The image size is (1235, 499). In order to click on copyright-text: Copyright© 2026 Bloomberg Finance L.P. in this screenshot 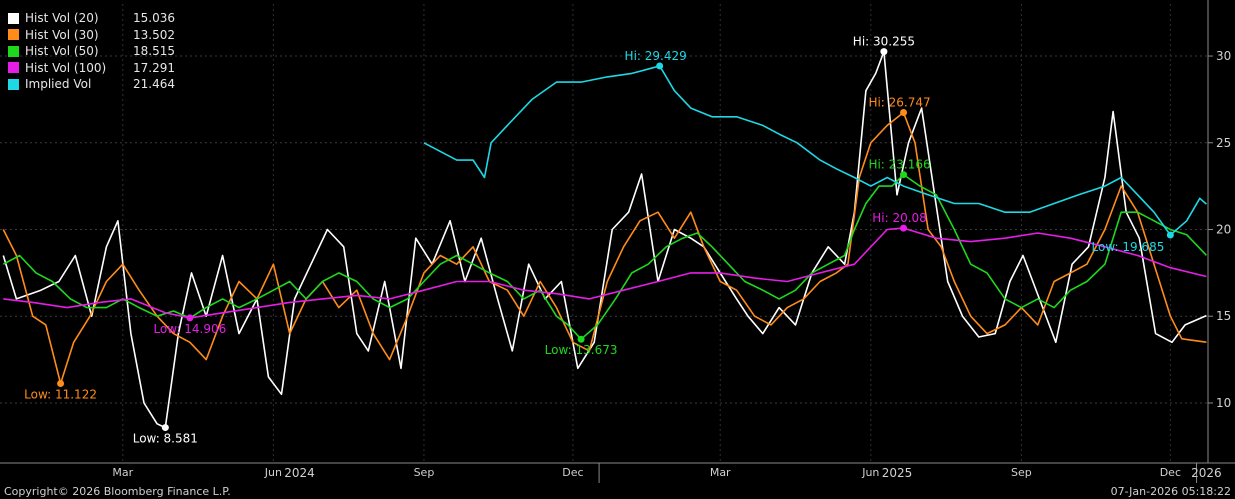, I will do `click(117, 491)`.